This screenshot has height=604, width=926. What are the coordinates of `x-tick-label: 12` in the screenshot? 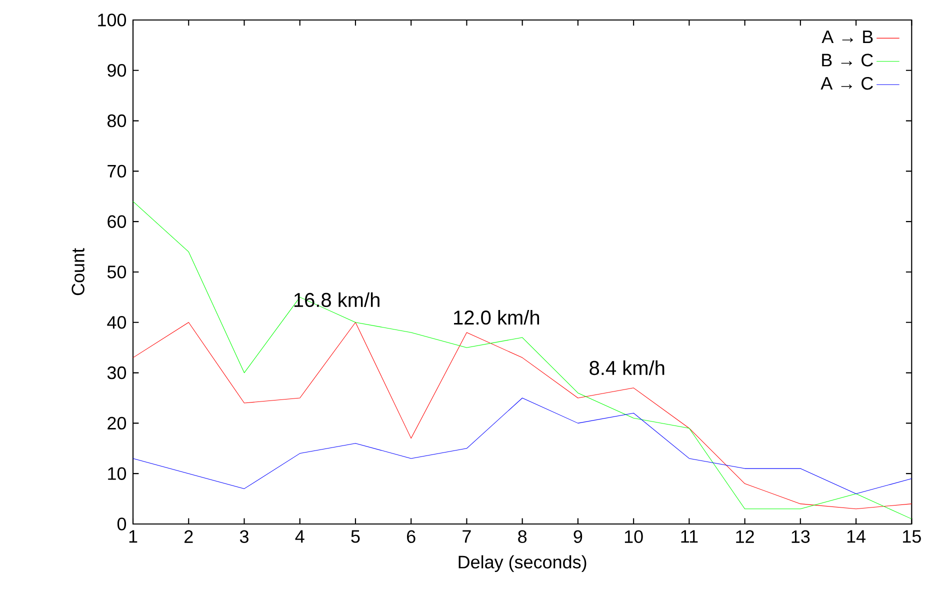 It's located at (745, 536).